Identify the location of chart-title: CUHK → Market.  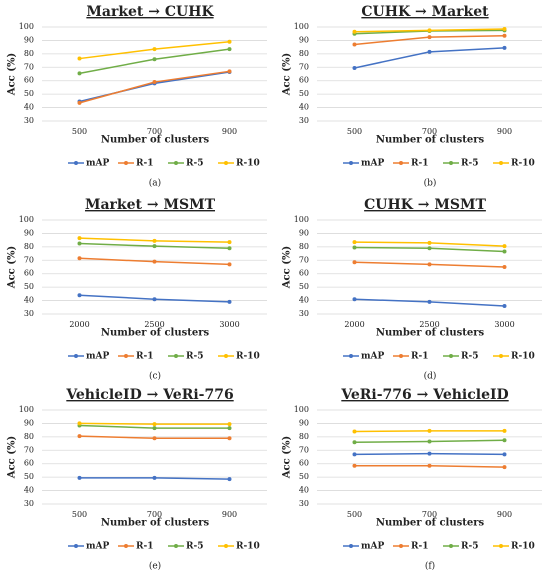
(425, 12).